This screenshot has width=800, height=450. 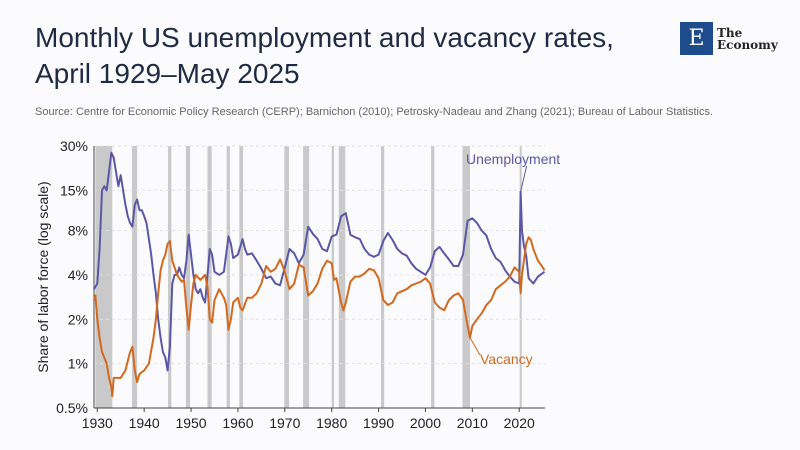 What do you see at coordinates (513, 159) in the screenshot?
I see `annotation-unemployment: Unemployment` at bounding box center [513, 159].